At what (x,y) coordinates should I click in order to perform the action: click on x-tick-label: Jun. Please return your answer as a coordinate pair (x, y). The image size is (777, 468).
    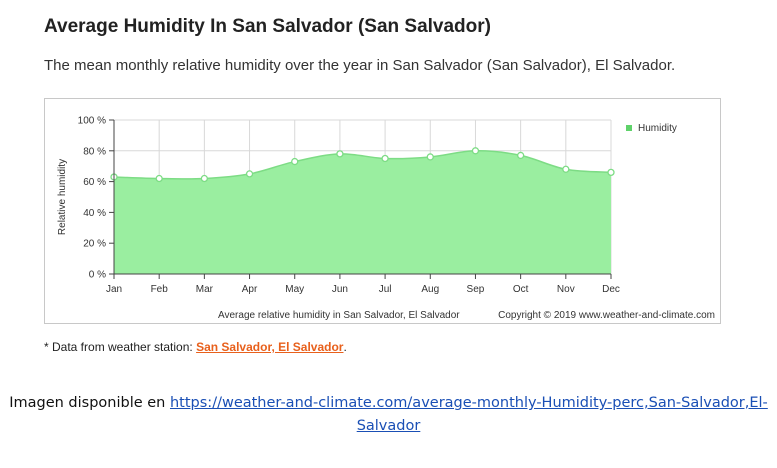
    Looking at the image, I should click on (340, 289).